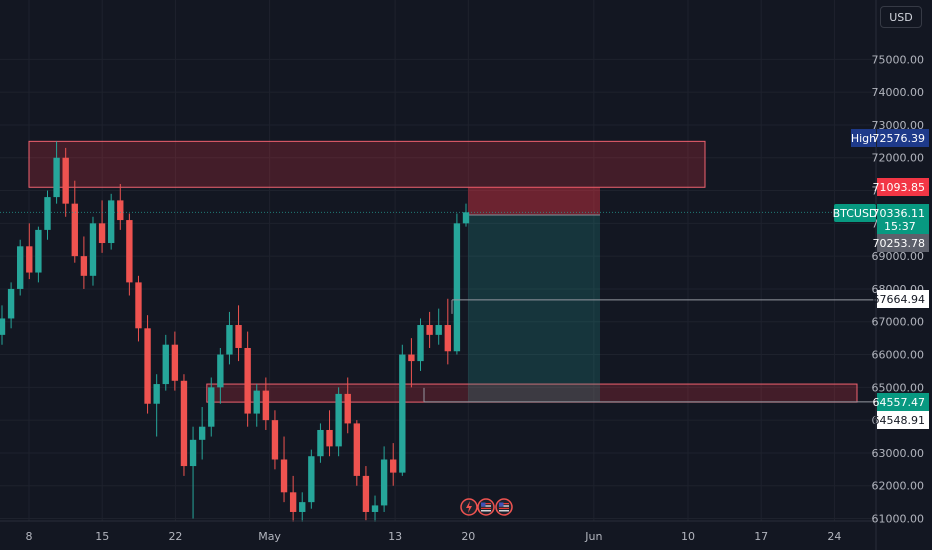 This screenshot has height=550, width=932. I want to click on high-label-tag, so click(863, 138).